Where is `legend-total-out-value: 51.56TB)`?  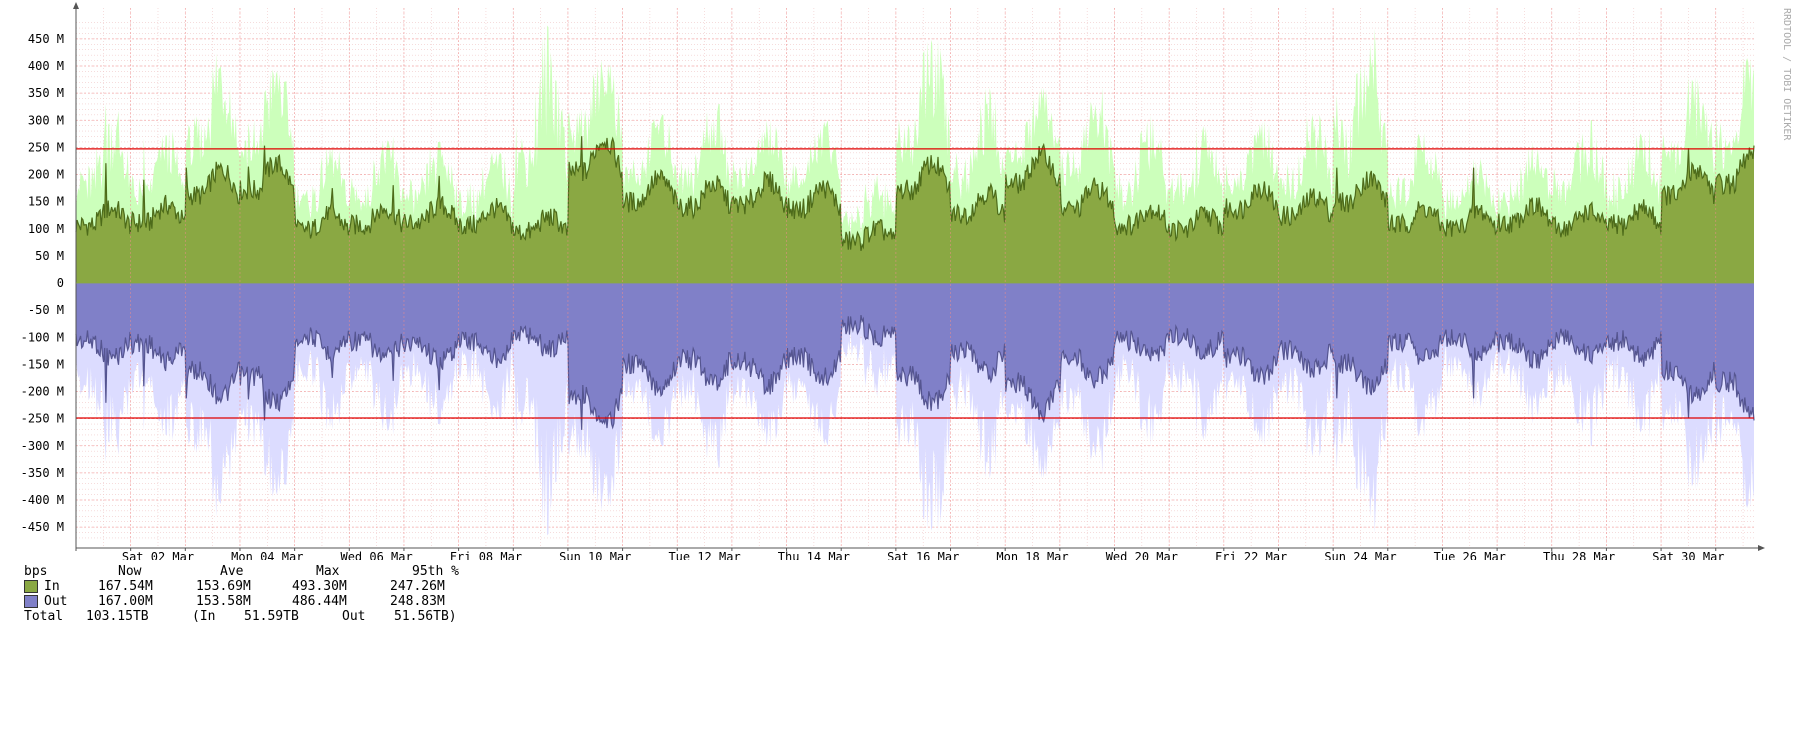
legend-total-out-value: 51.56TB) is located at coordinates (425, 616).